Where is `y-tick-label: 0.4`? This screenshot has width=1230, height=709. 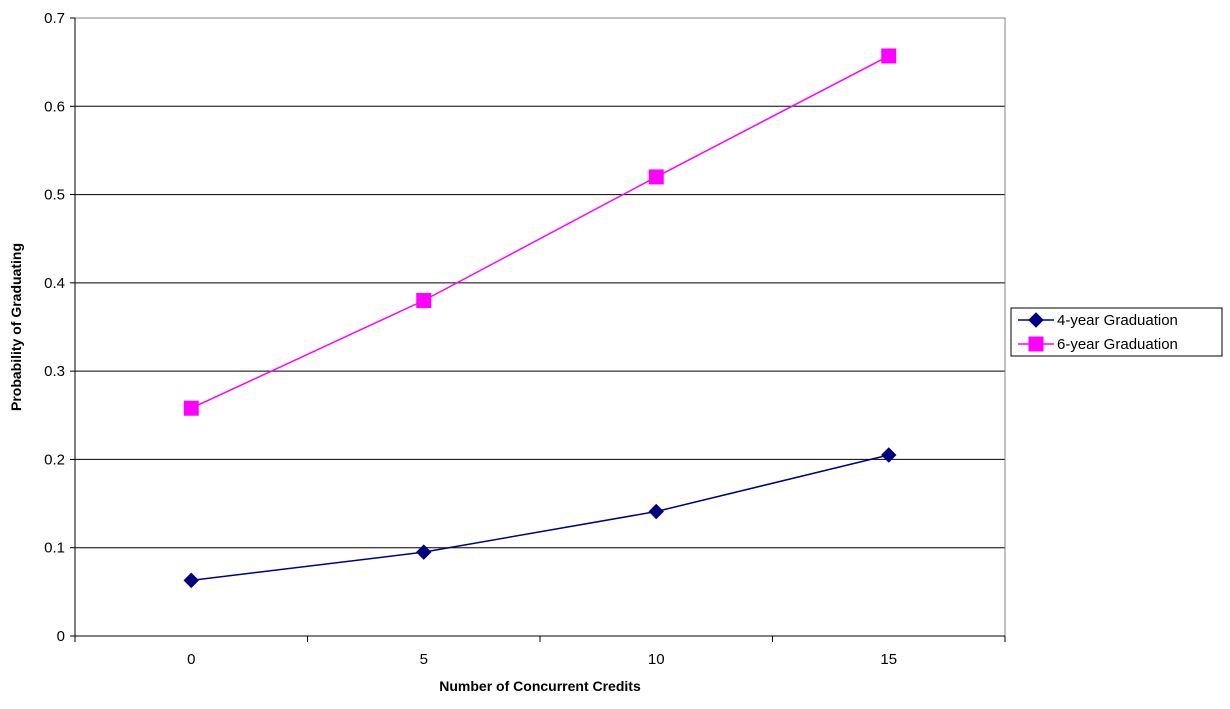 y-tick-label: 0.4 is located at coordinates (54, 283).